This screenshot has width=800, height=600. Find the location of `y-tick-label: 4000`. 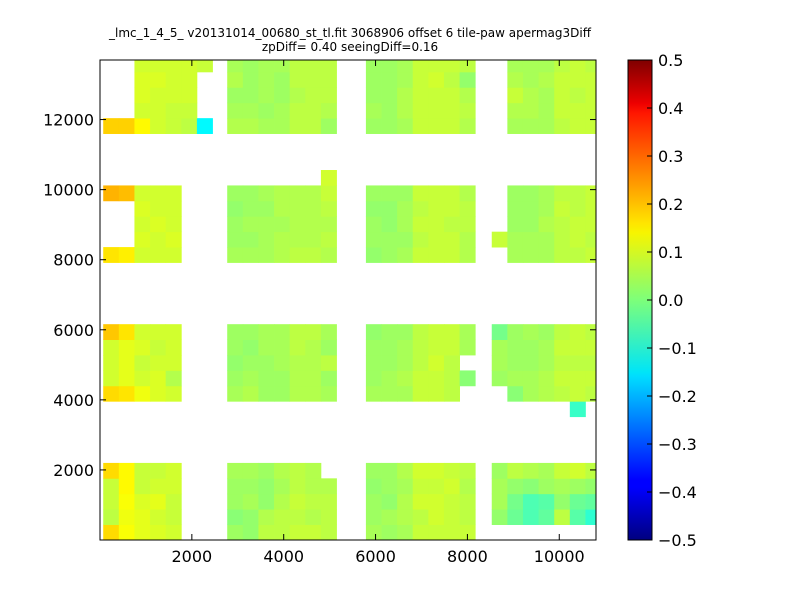

y-tick-label: 4000 is located at coordinates (73, 400).